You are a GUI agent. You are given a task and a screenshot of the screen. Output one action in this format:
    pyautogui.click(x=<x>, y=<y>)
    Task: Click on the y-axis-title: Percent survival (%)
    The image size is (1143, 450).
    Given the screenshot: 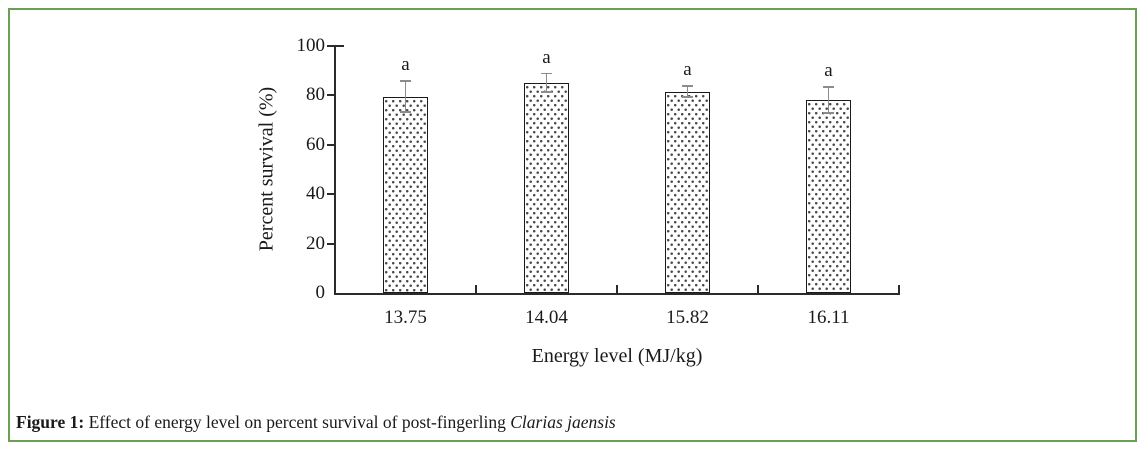 What is the action you would take?
    pyautogui.click(x=266, y=169)
    